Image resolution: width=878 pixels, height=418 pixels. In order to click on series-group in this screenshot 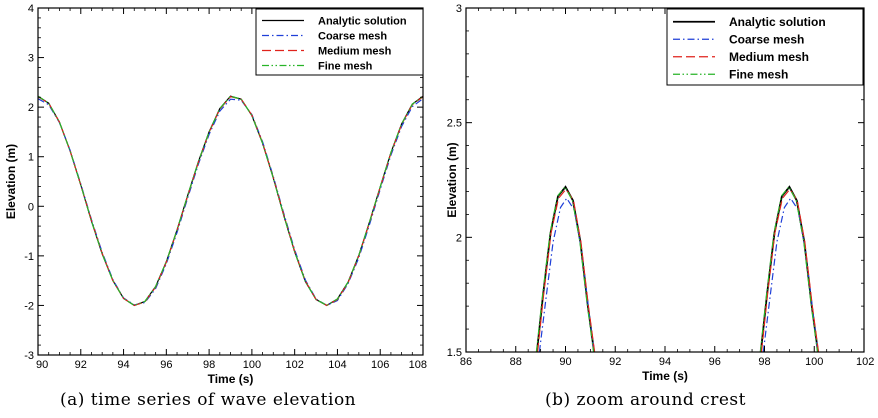, I will do `click(677, 268)`.